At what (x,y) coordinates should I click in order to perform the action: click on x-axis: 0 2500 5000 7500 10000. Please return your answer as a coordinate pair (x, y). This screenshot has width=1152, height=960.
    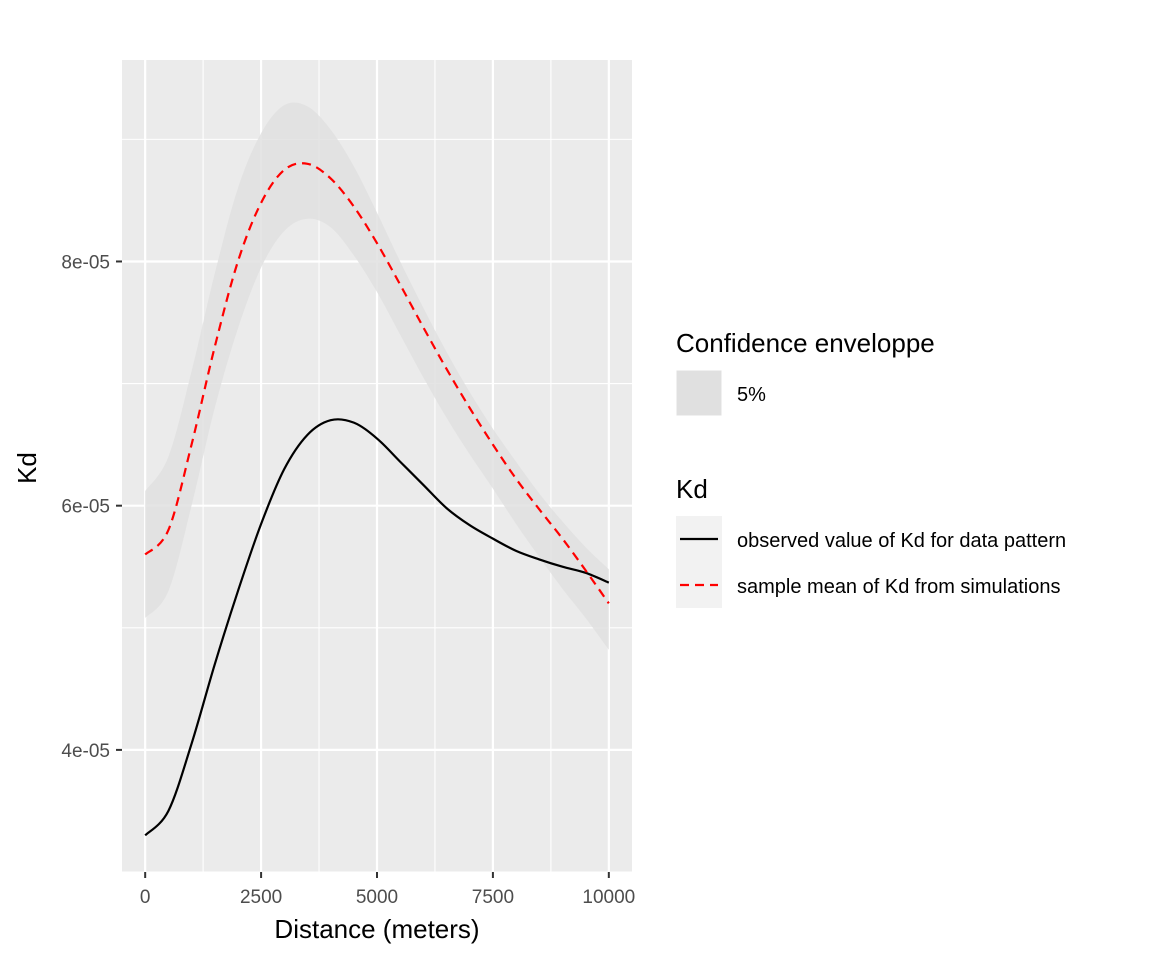
    Looking at the image, I should click on (387, 890).